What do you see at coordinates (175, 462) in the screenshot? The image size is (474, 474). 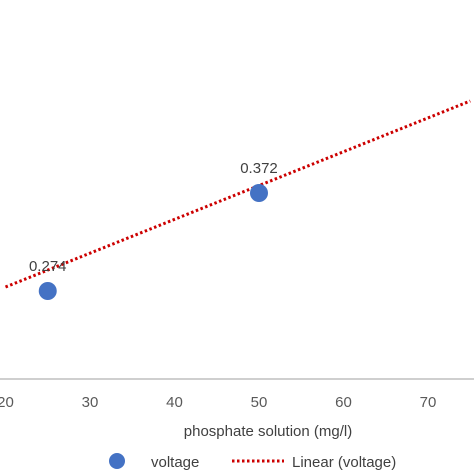 I see `legend-label-voltage: voltage` at bounding box center [175, 462].